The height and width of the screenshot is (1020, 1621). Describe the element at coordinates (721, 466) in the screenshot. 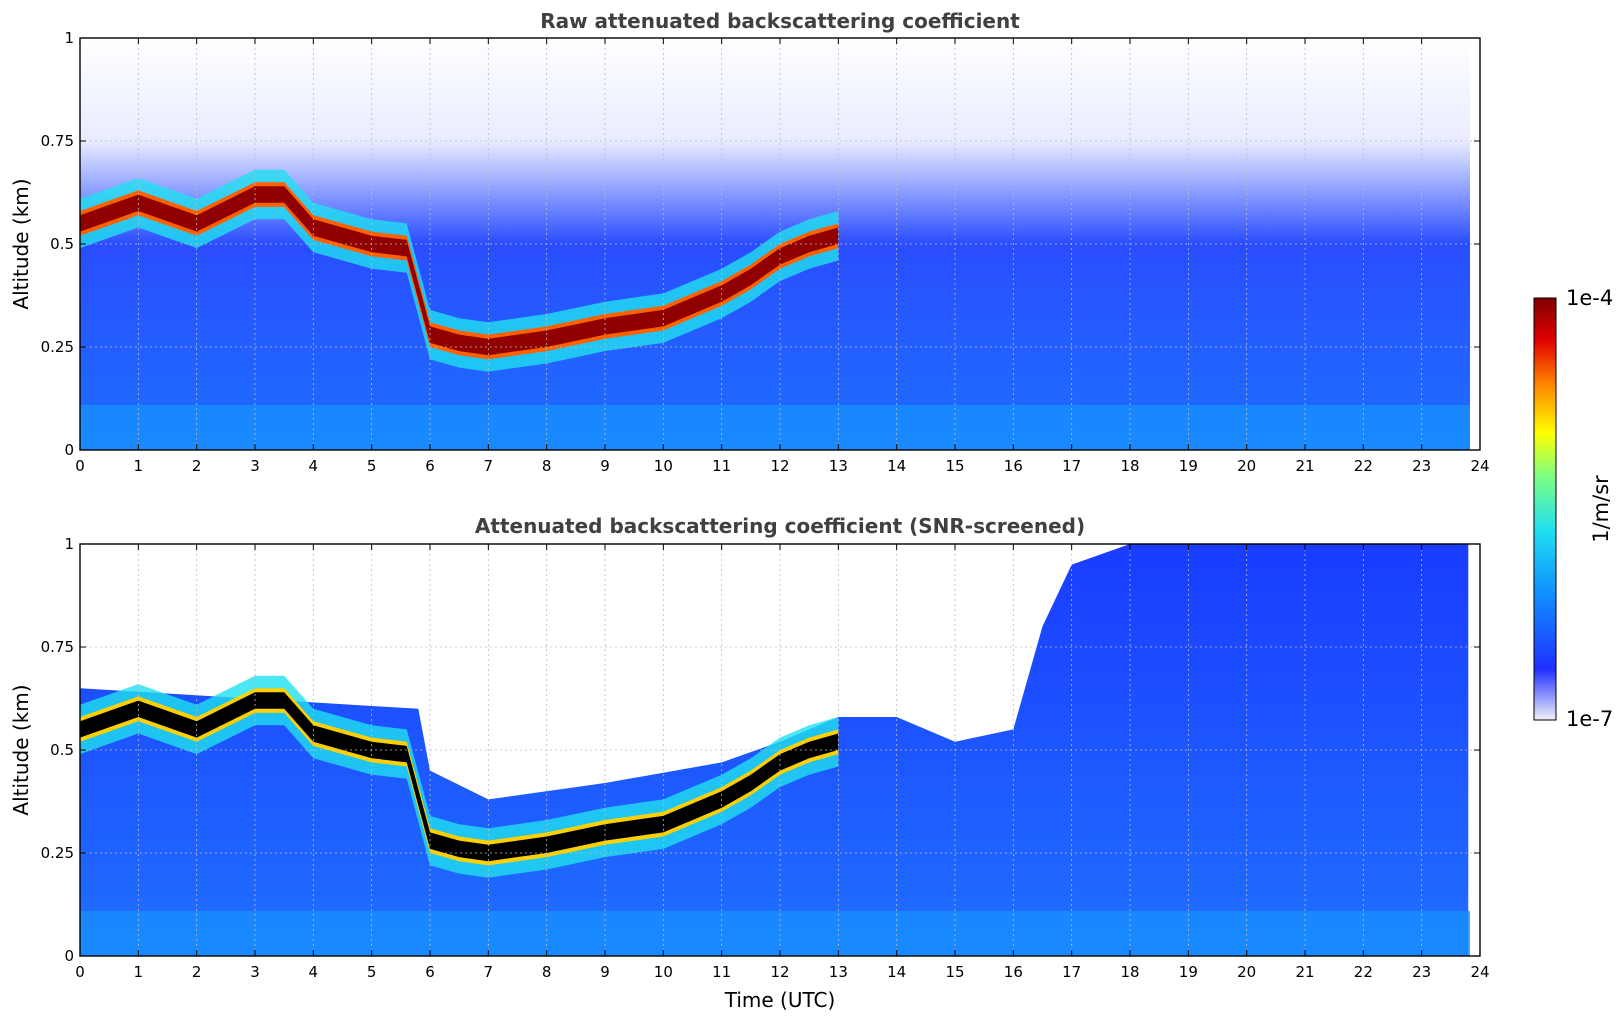

I see `panel-raw-x-tick-label: 11` at that location.